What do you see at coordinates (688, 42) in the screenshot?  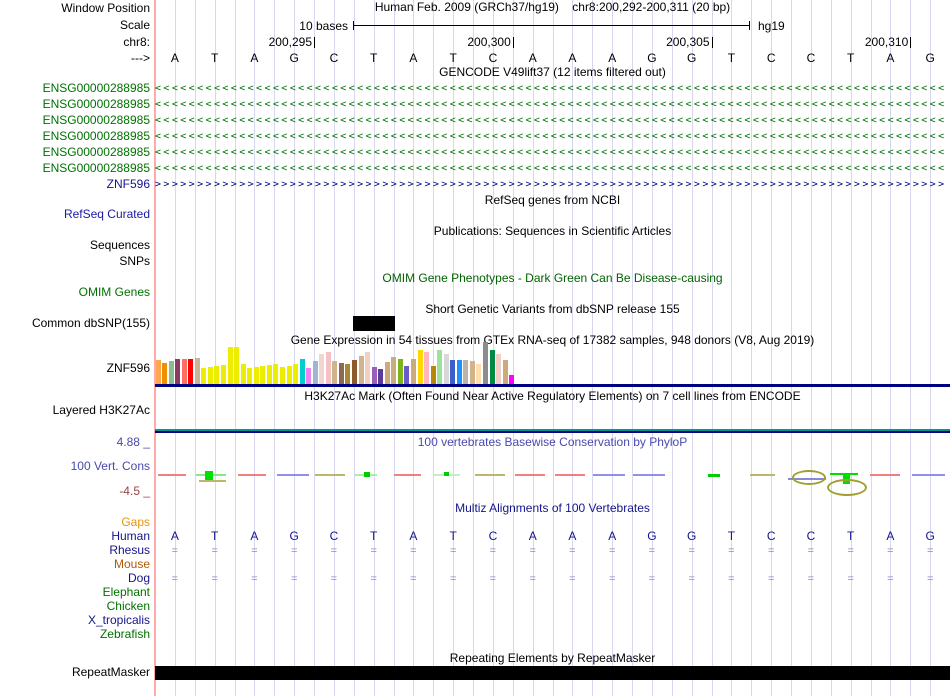 I see `ruler-tick-label: 200,305` at bounding box center [688, 42].